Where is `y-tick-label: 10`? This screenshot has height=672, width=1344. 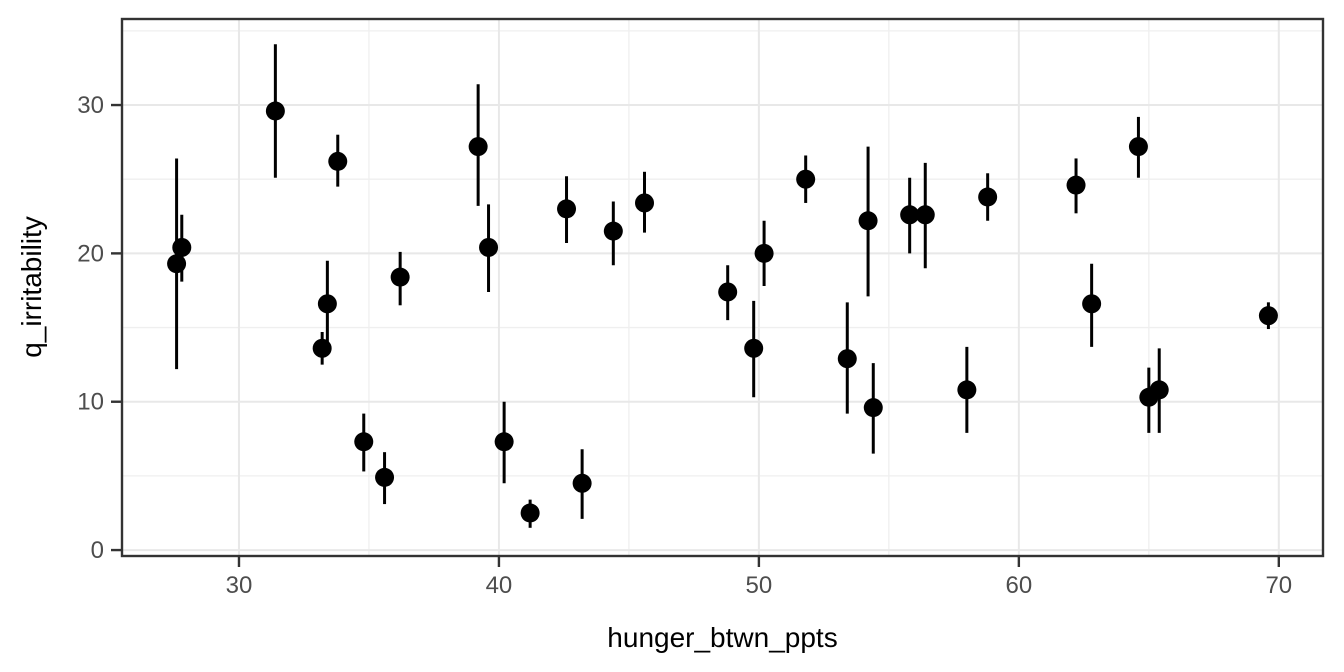 y-tick-label: 10 is located at coordinates (90, 402).